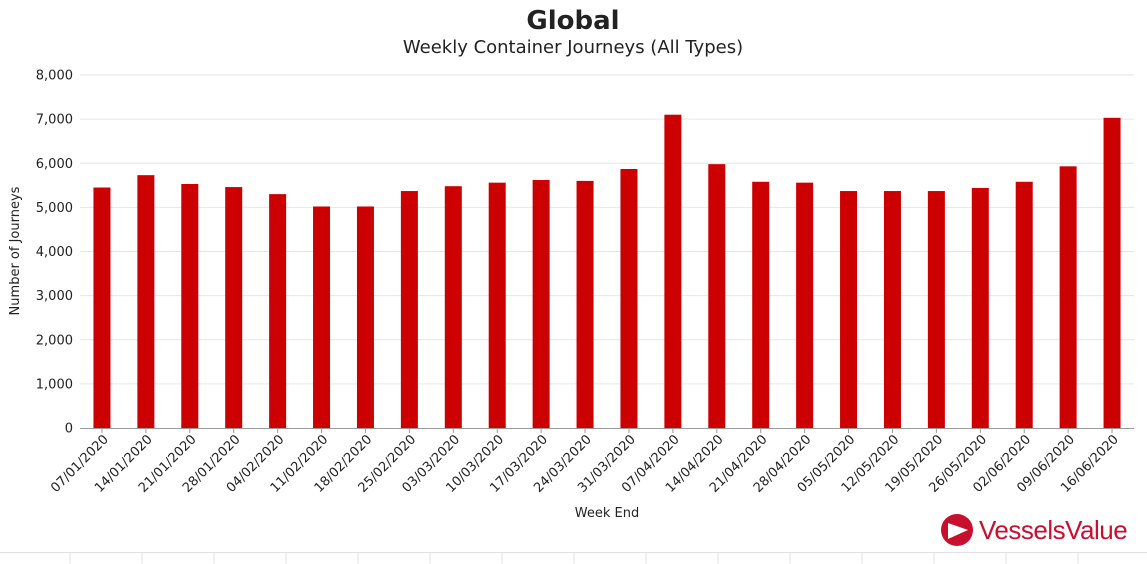 The width and height of the screenshot is (1147, 564). I want to click on y-tick-label: 0, so click(69, 429).